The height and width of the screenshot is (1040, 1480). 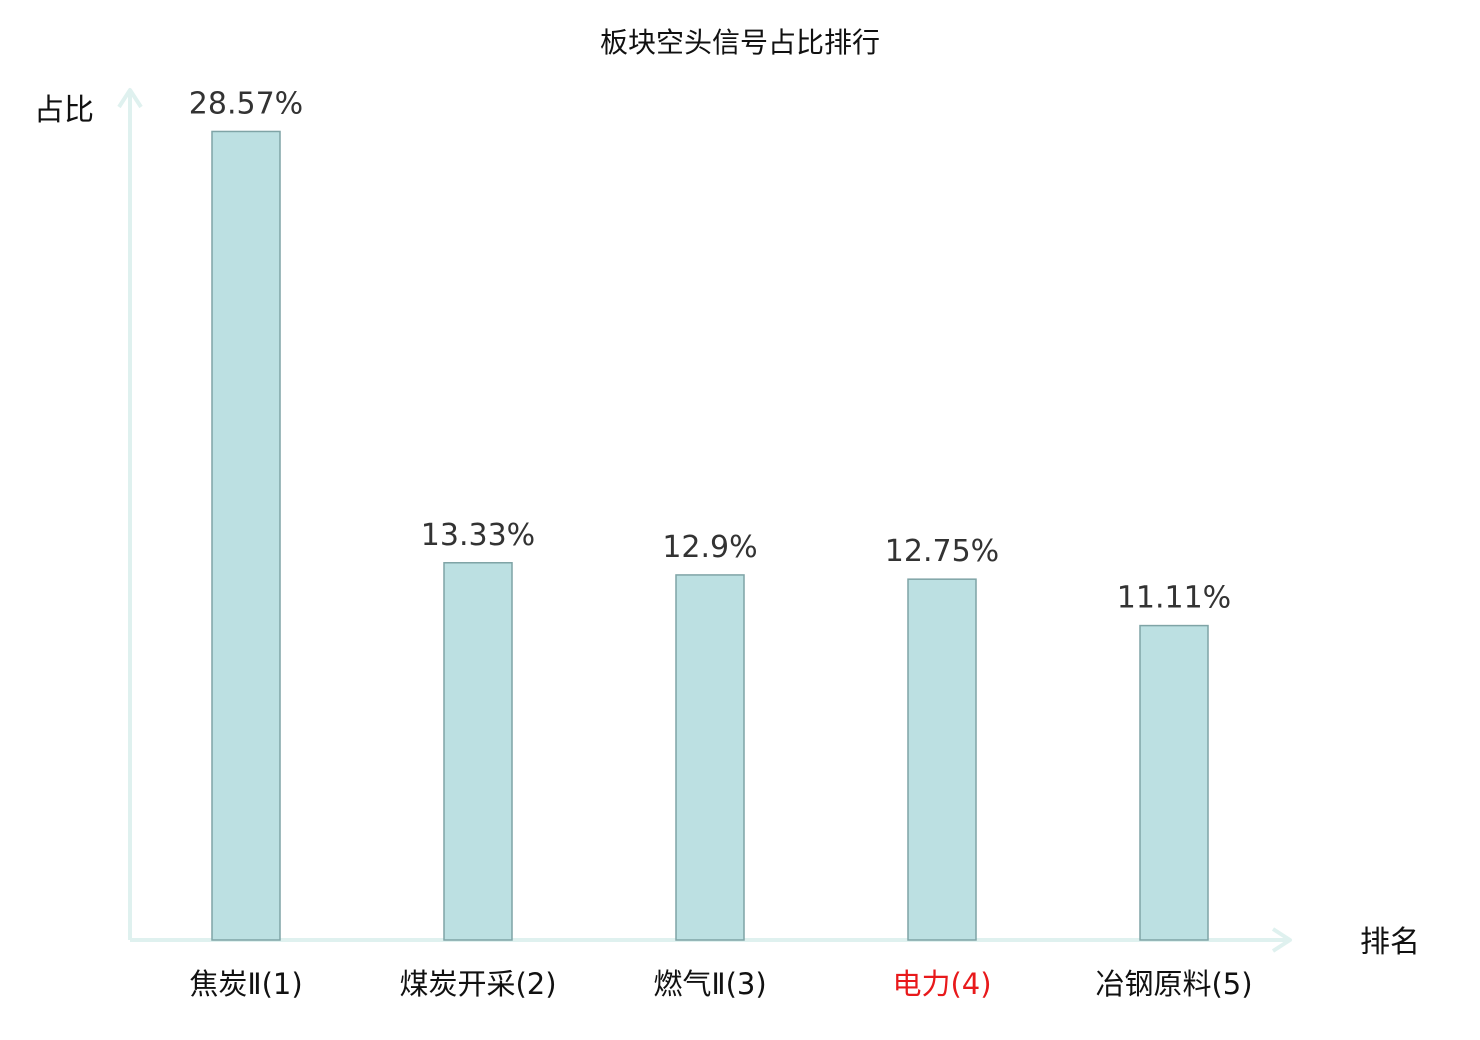 What do you see at coordinates (941, 984) in the screenshot?
I see `x-tick-label-4: 电力(4)` at bounding box center [941, 984].